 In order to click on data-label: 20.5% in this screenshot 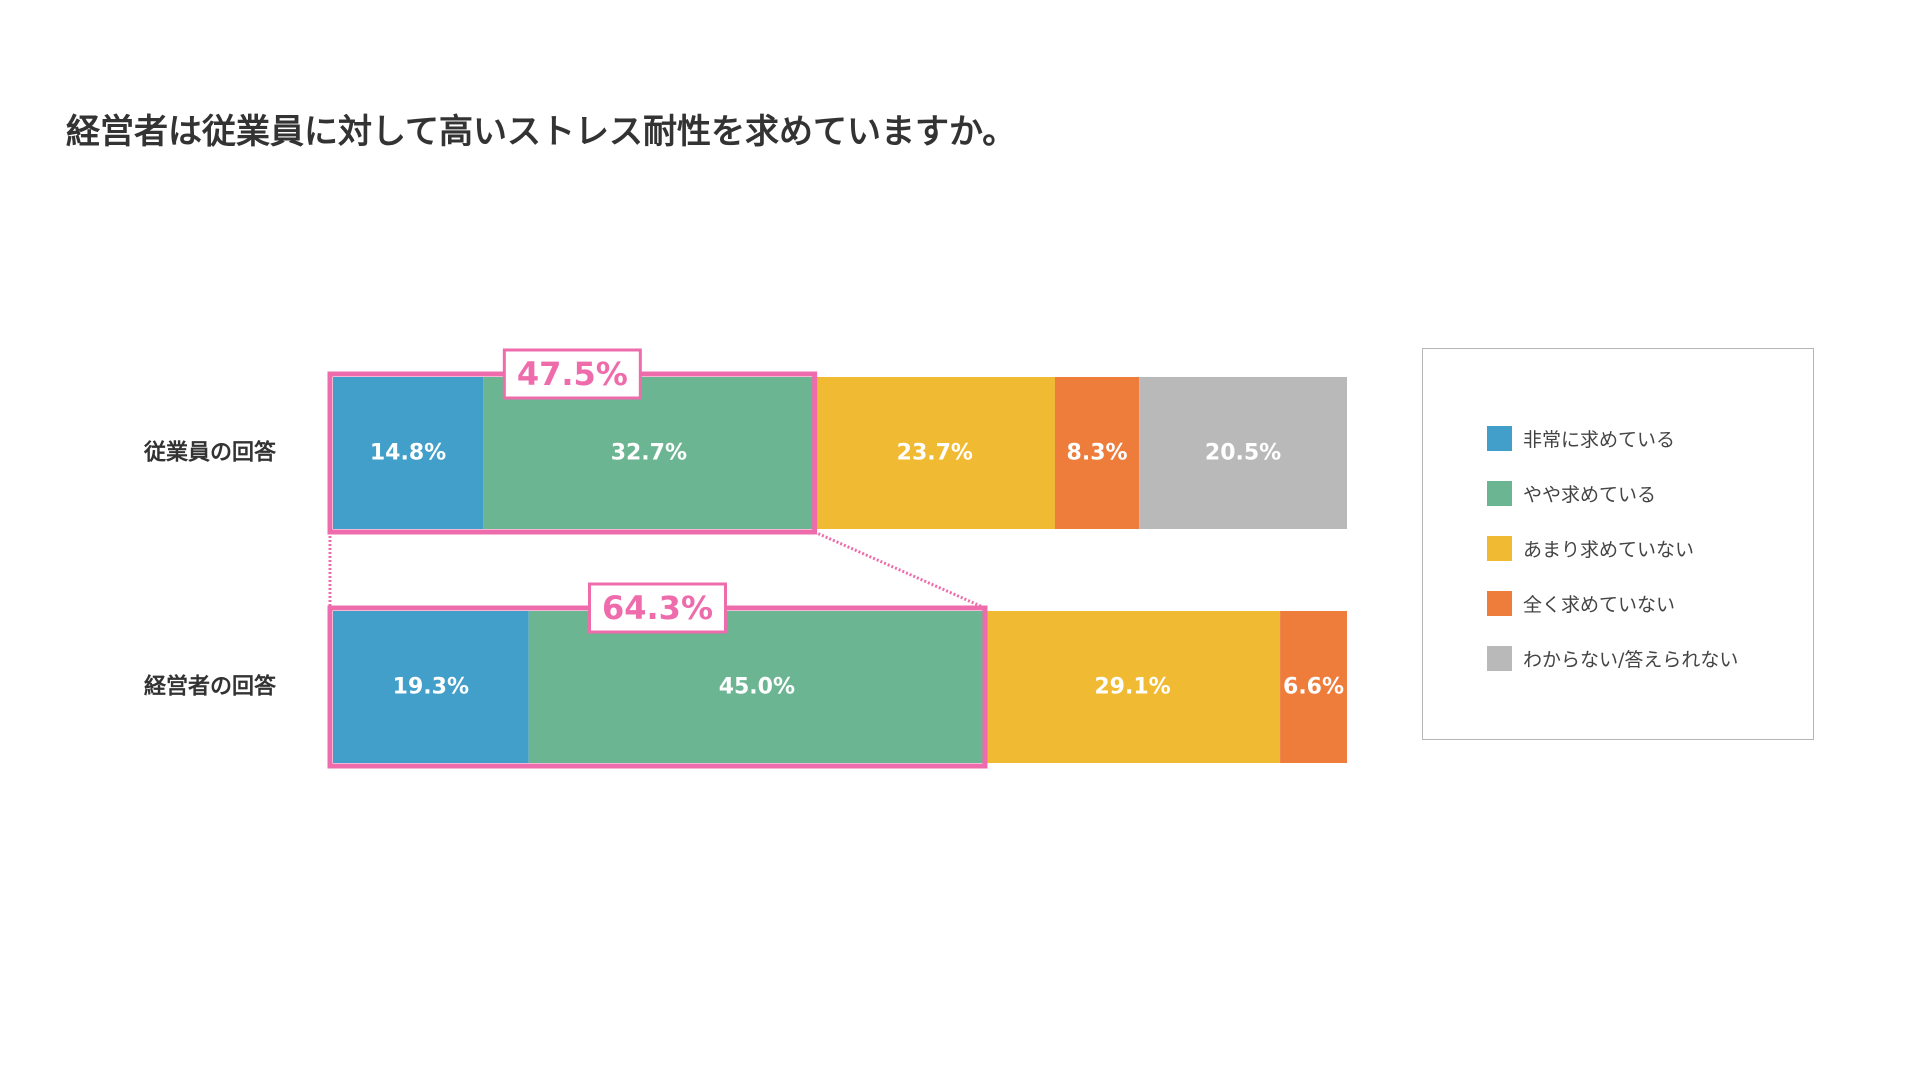, I will do `click(1243, 453)`.